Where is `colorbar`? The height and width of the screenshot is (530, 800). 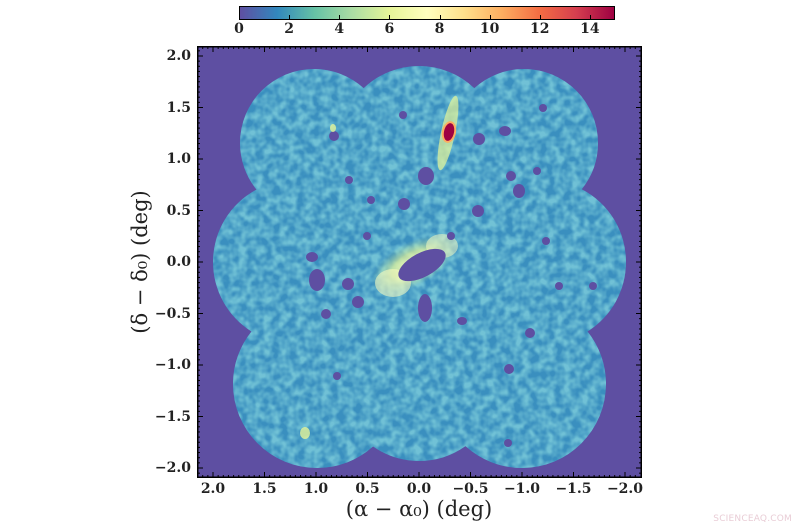
colorbar is located at coordinates (427, 13).